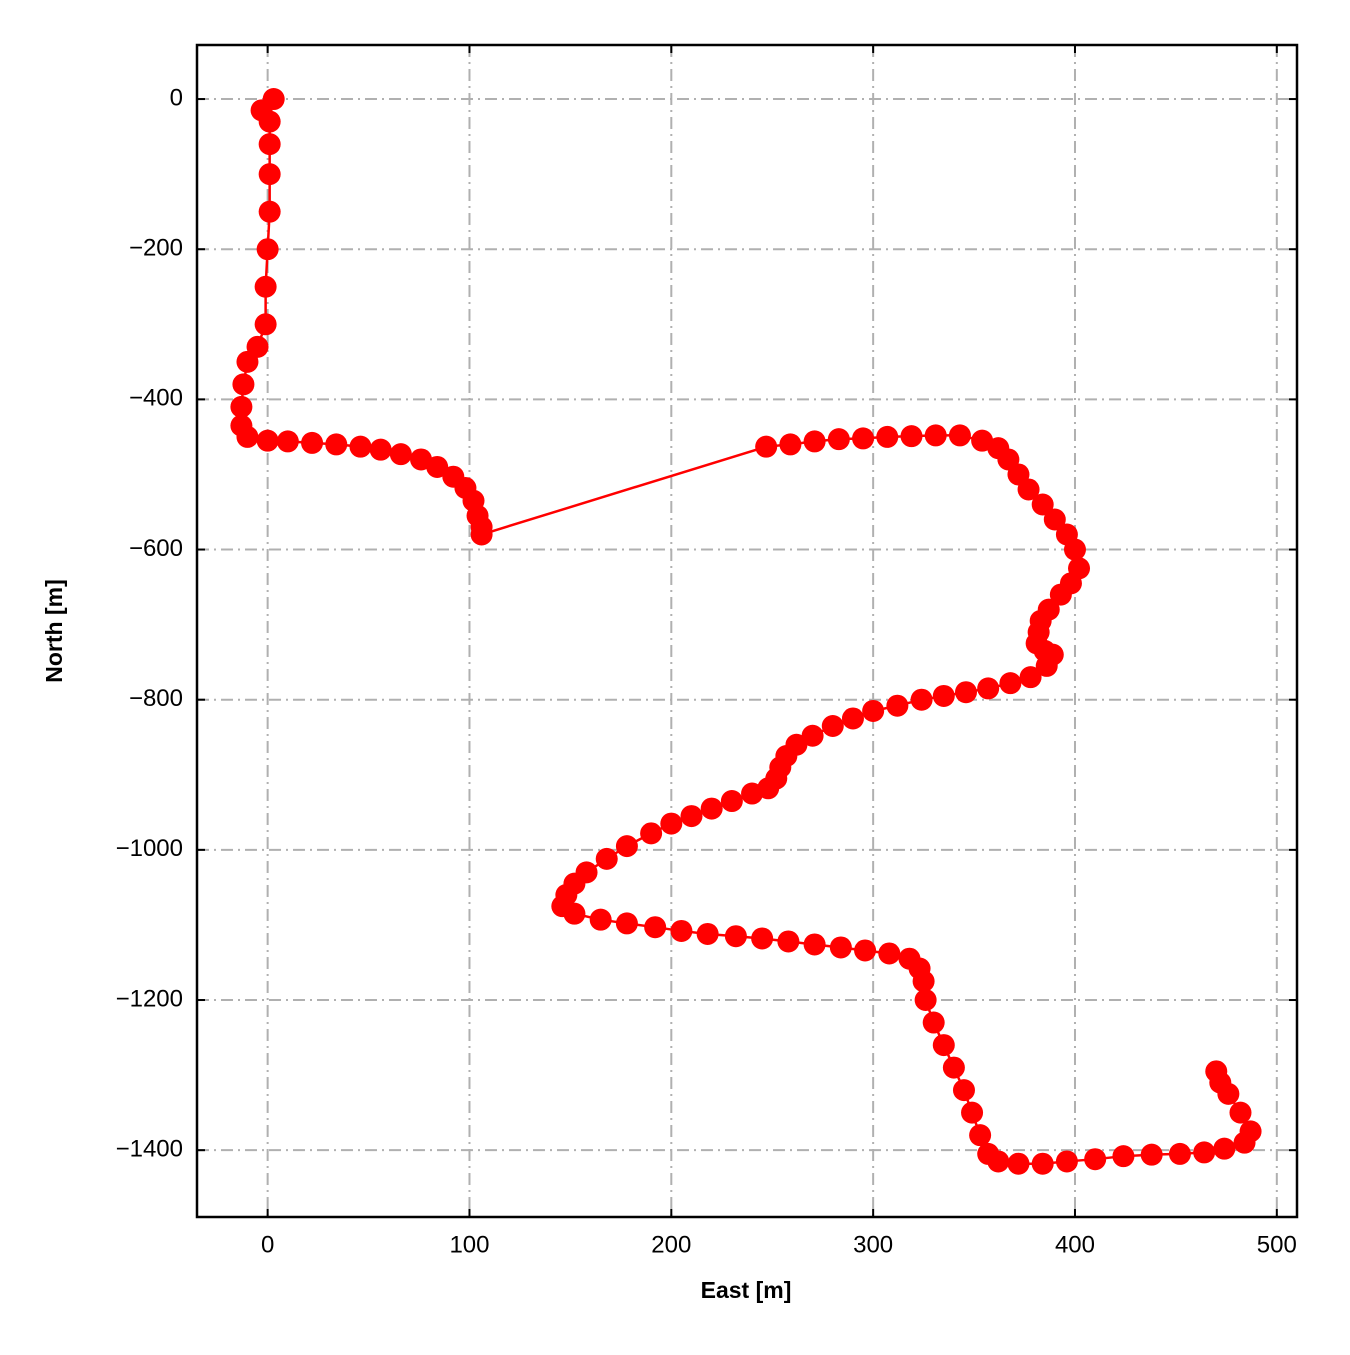 The image size is (1350, 1355). I want to click on y-tick-label: −1000, so click(149, 848).